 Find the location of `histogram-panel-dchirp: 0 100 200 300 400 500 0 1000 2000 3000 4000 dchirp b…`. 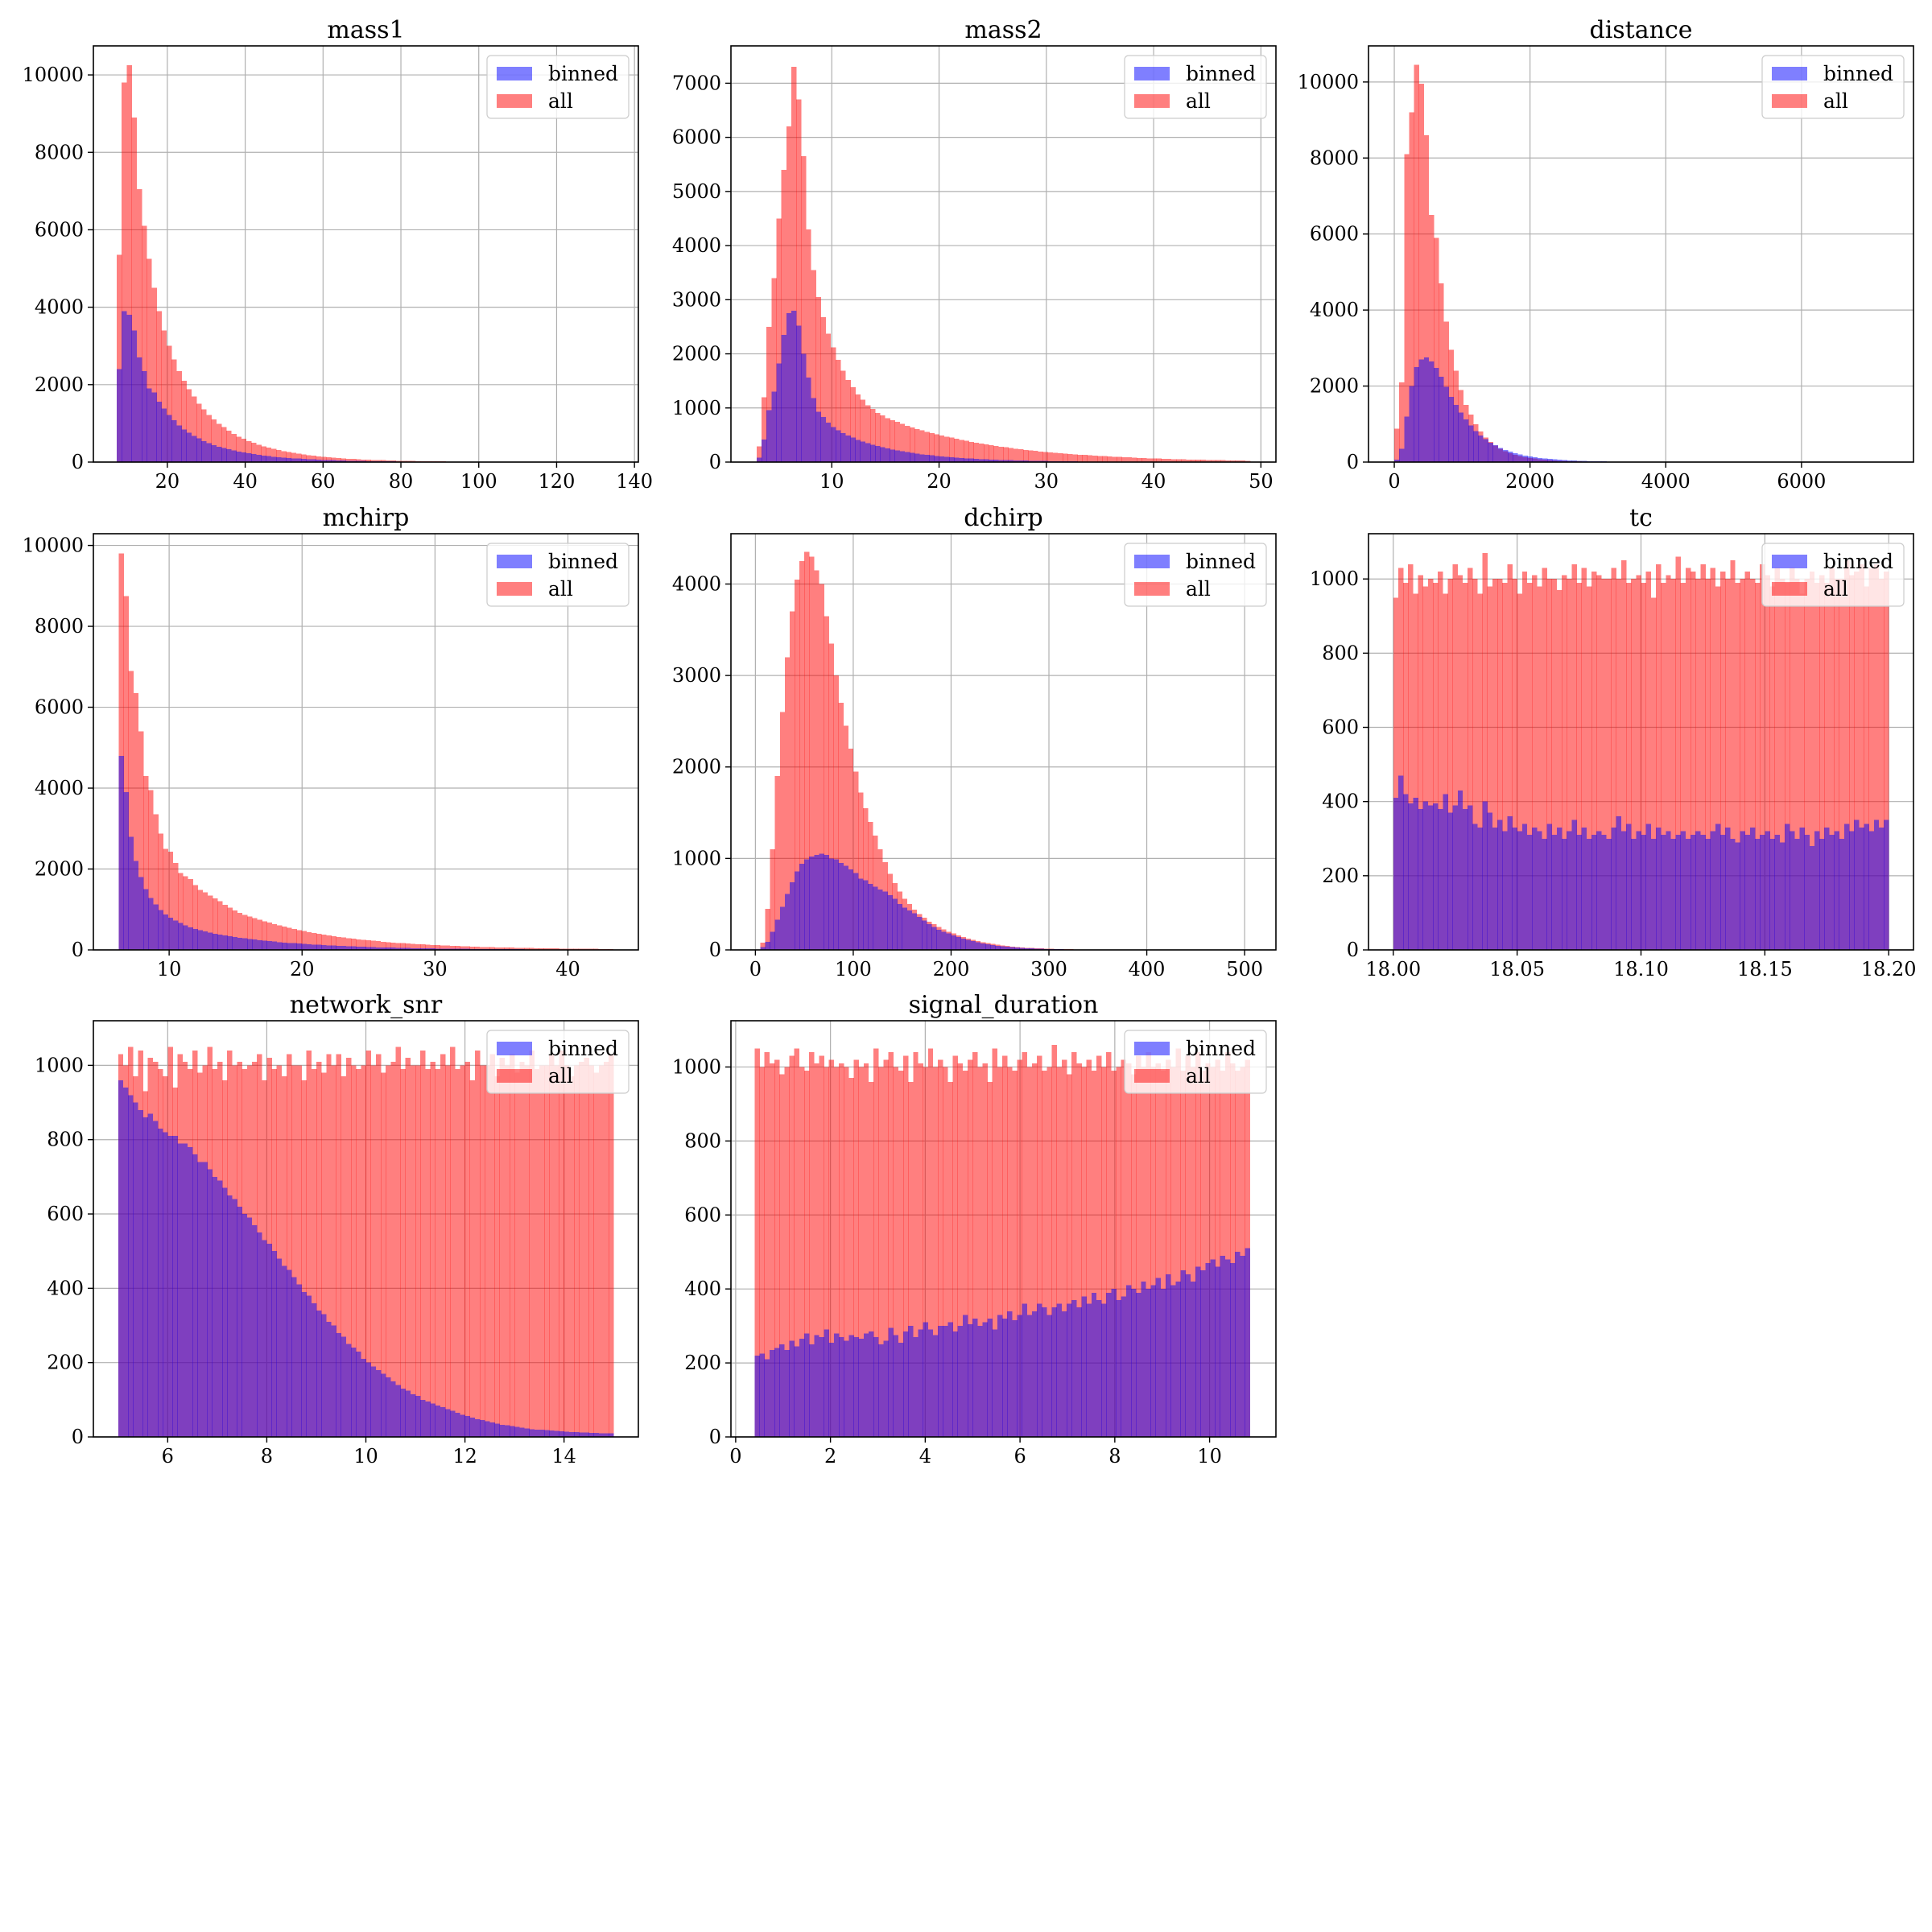

histogram-panel-dchirp: 0 100 200 300 400 500 0 1000 2000 3000 4000 dchirp b… is located at coordinates (974, 742).